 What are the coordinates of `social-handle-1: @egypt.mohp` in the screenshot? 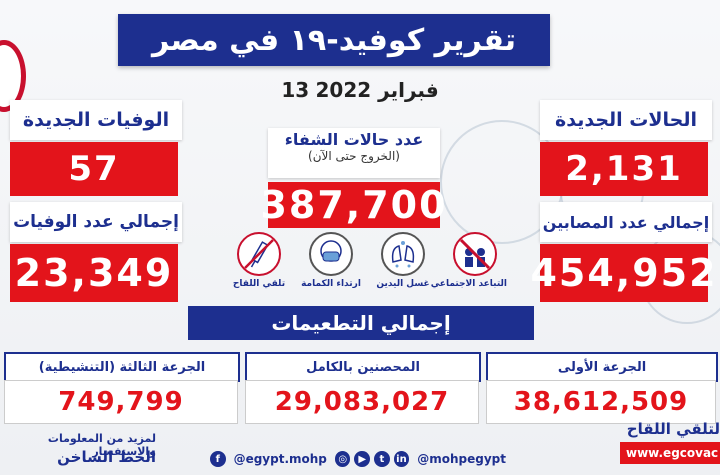 It's located at (280, 459).